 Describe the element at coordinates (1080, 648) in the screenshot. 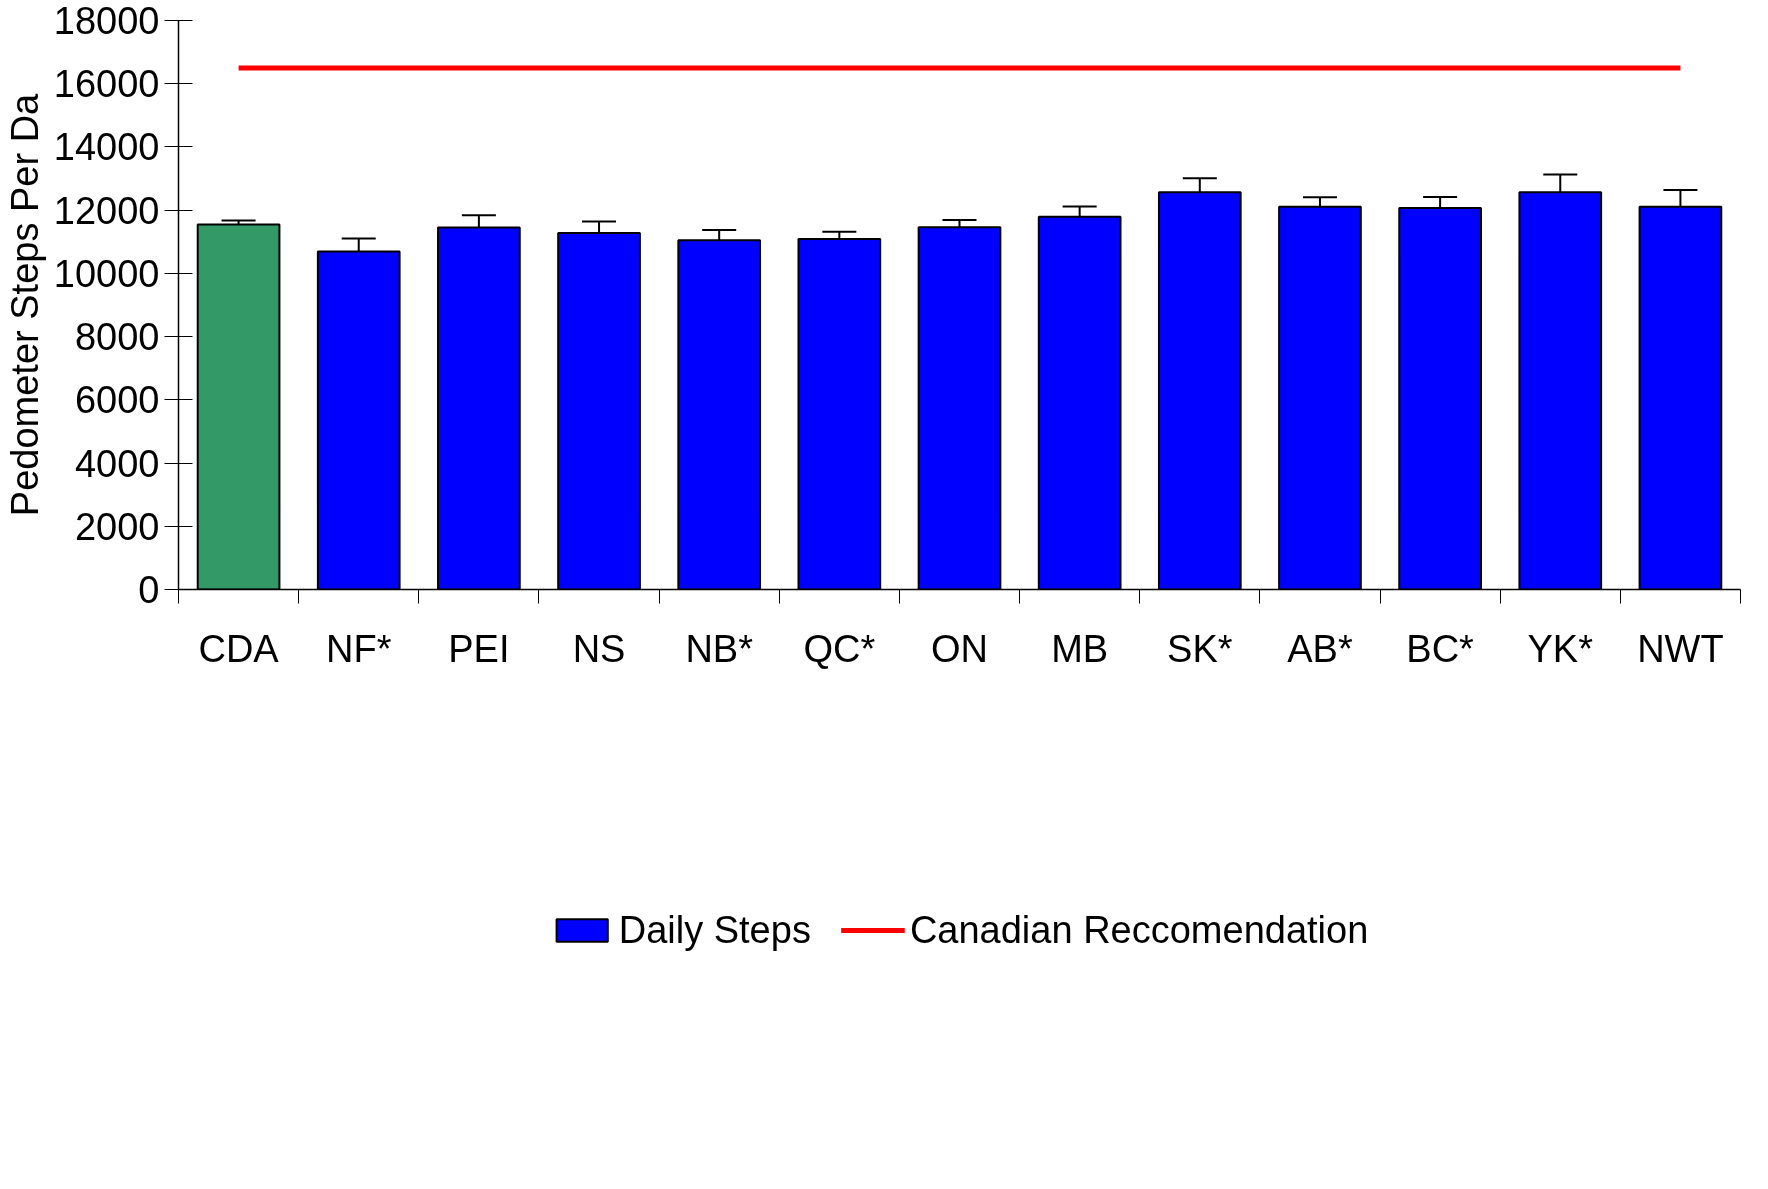

I see `x-tick-label: MB` at that location.